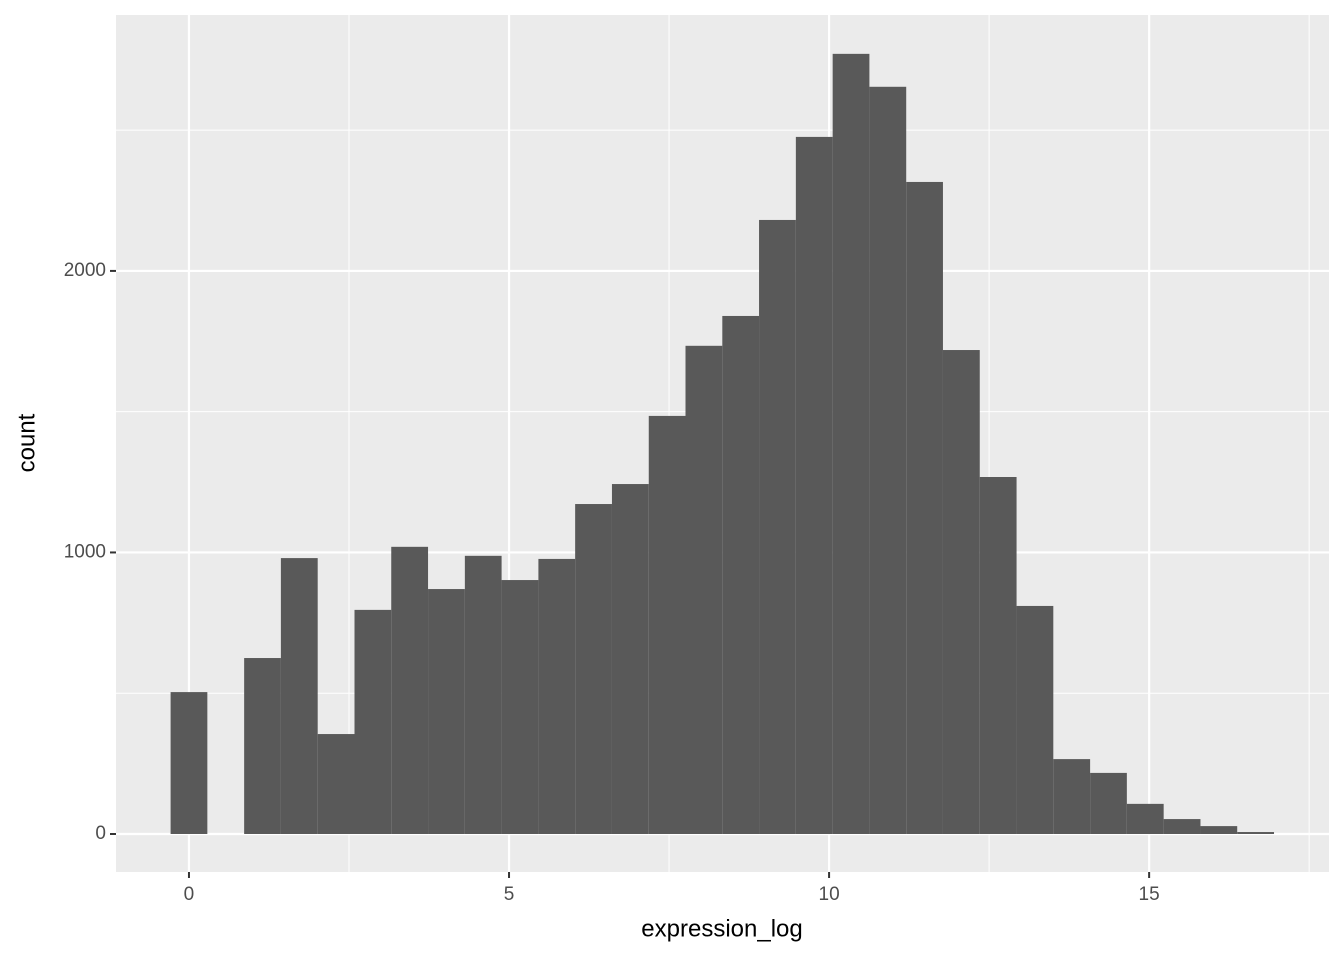 The height and width of the screenshot is (960, 1344). What do you see at coordinates (85, 551) in the screenshot?
I see `y-tick-label: 1000` at bounding box center [85, 551].